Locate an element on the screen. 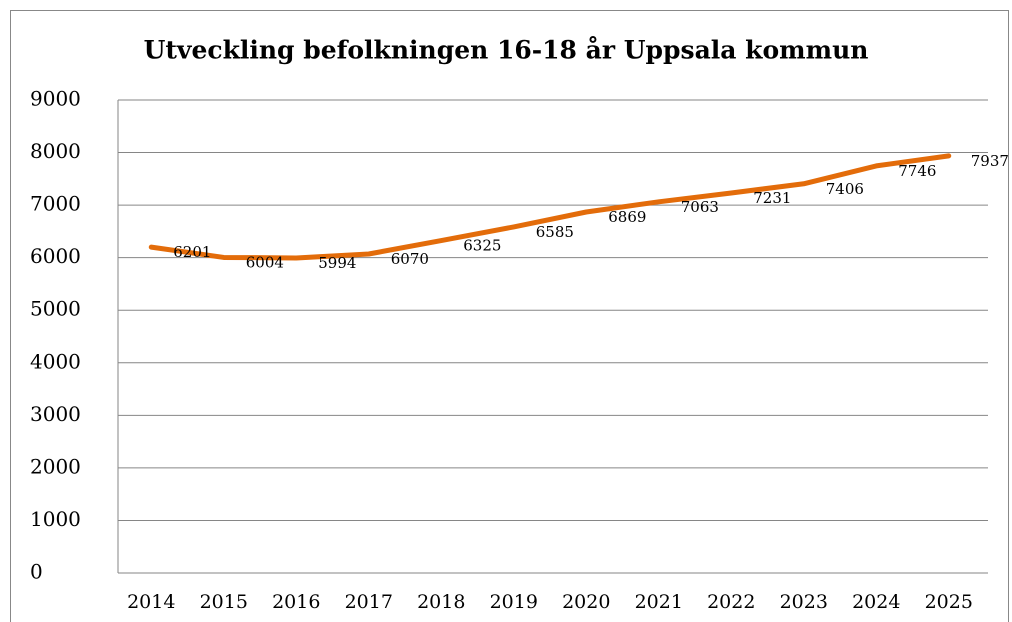 This screenshot has width=1012, height=622. data-line is located at coordinates (550, 207).